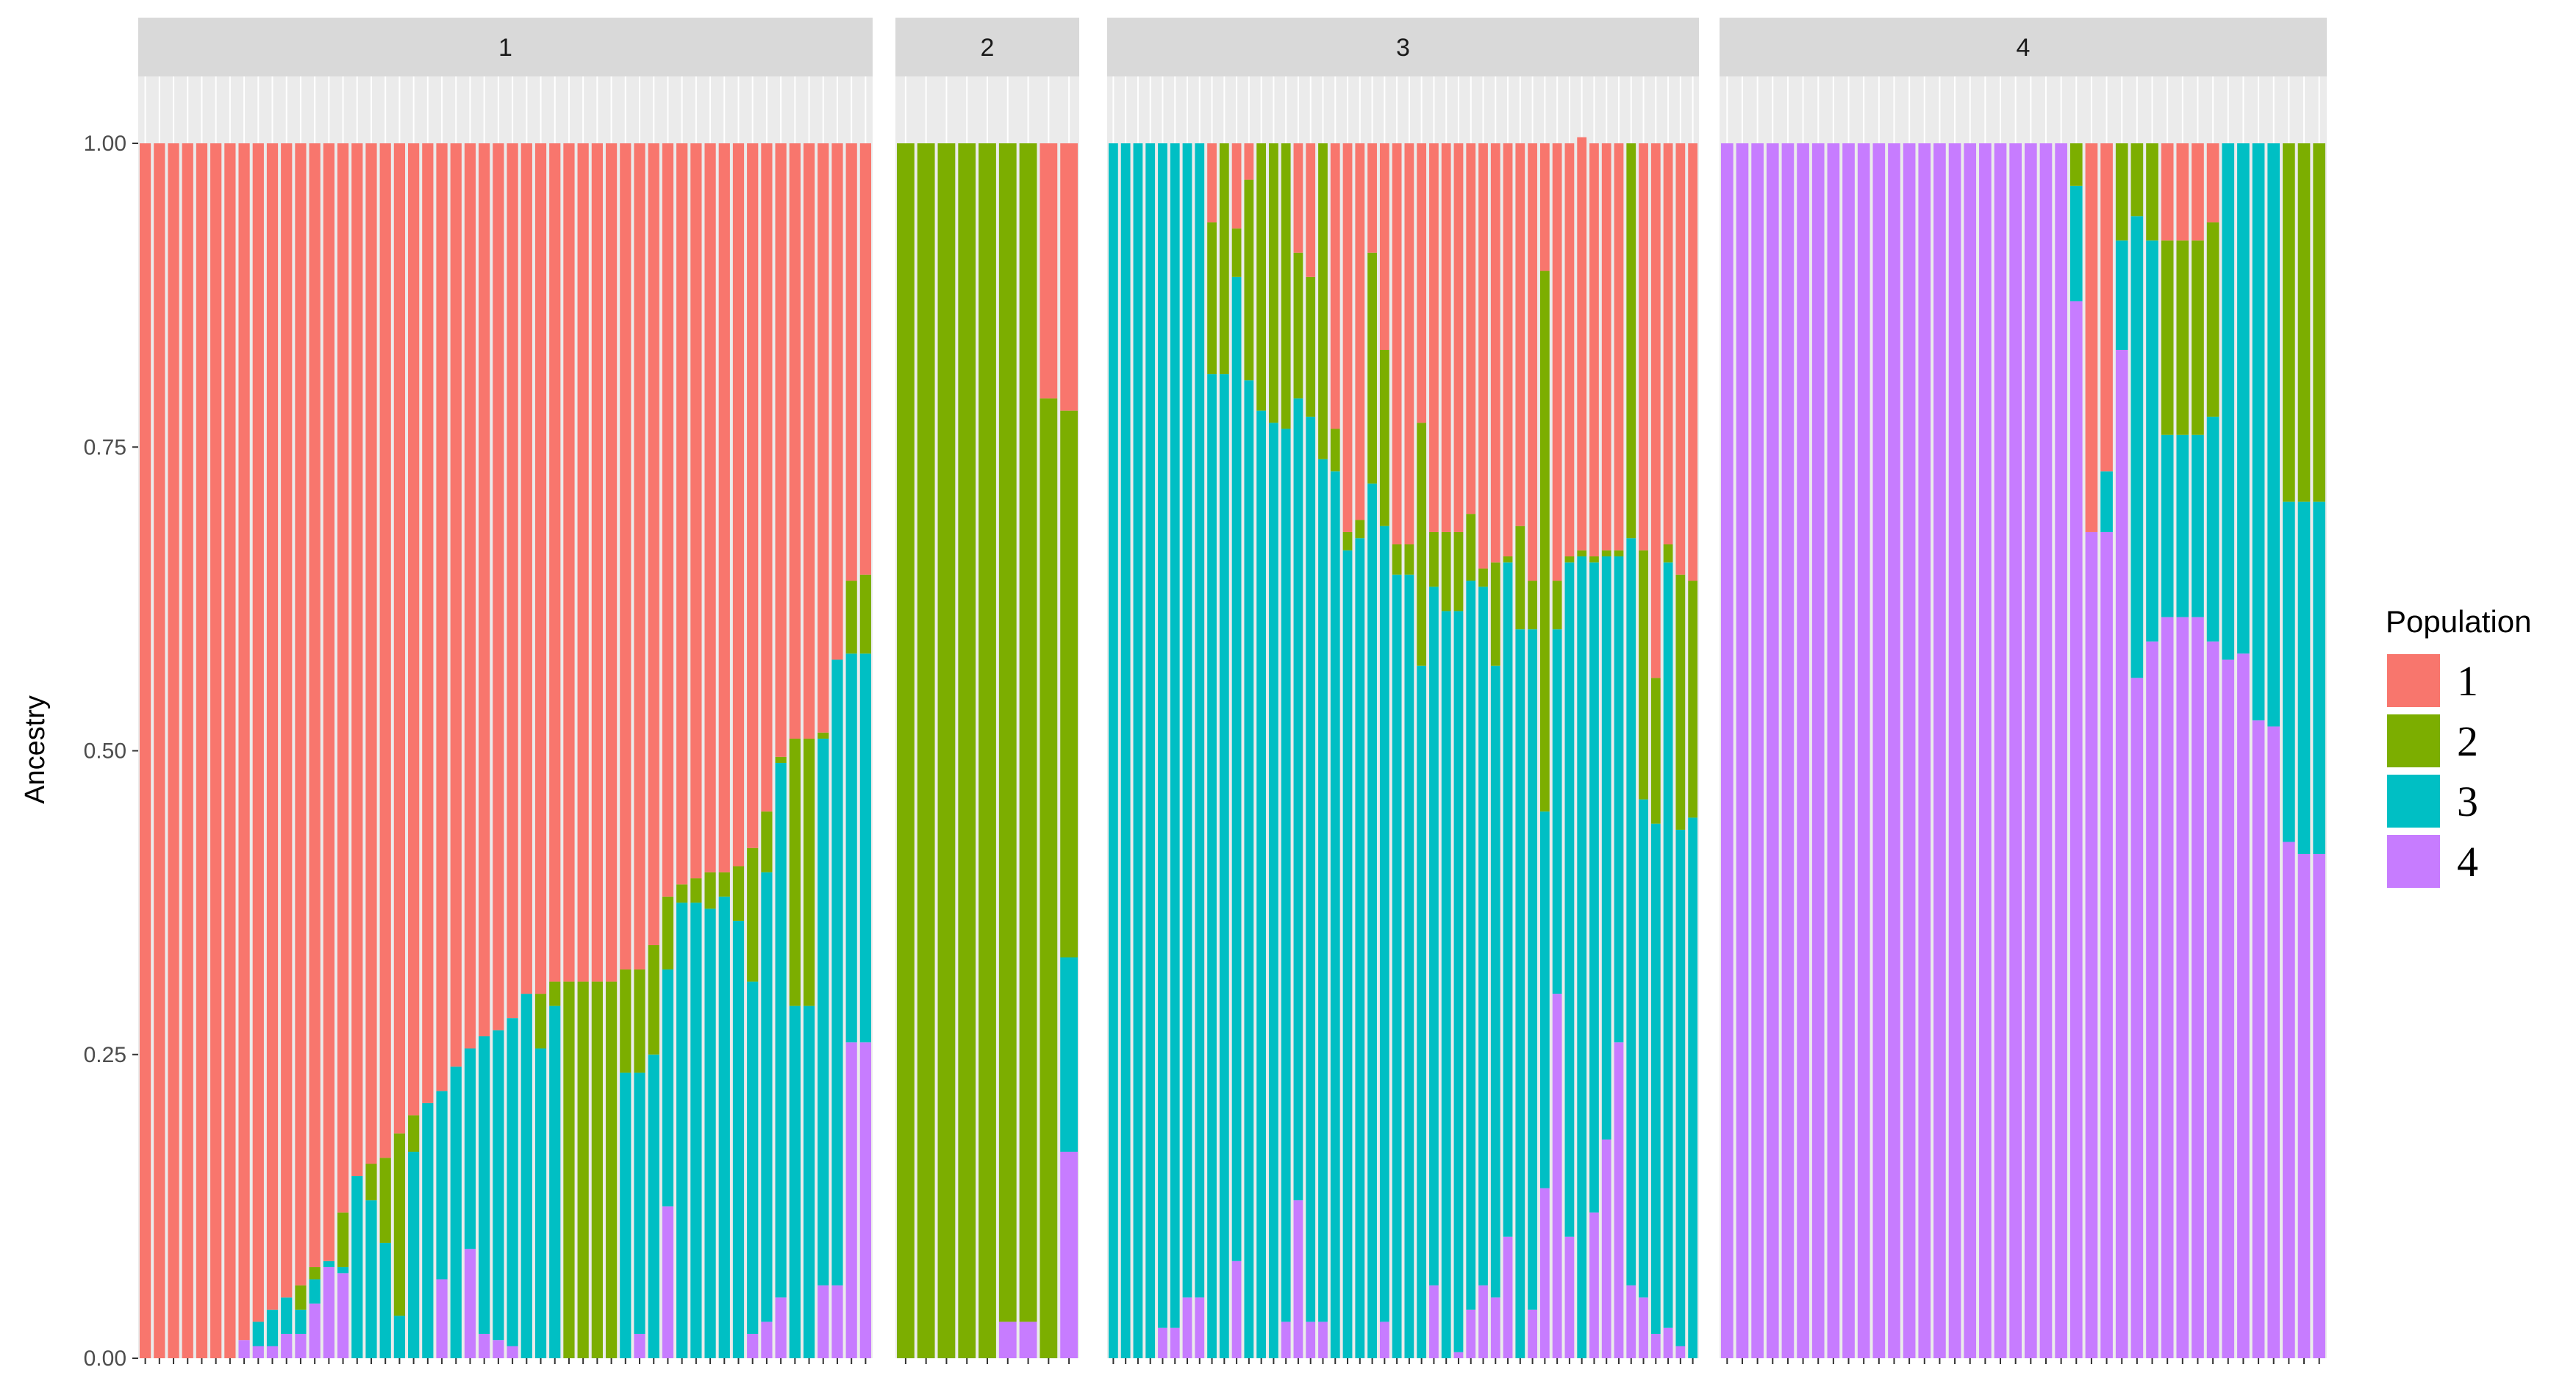 The height and width of the screenshot is (1395, 2576). Describe the element at coordinates (1232, 1361) in the screenshot. I see `x-axis-ticks` at that location.